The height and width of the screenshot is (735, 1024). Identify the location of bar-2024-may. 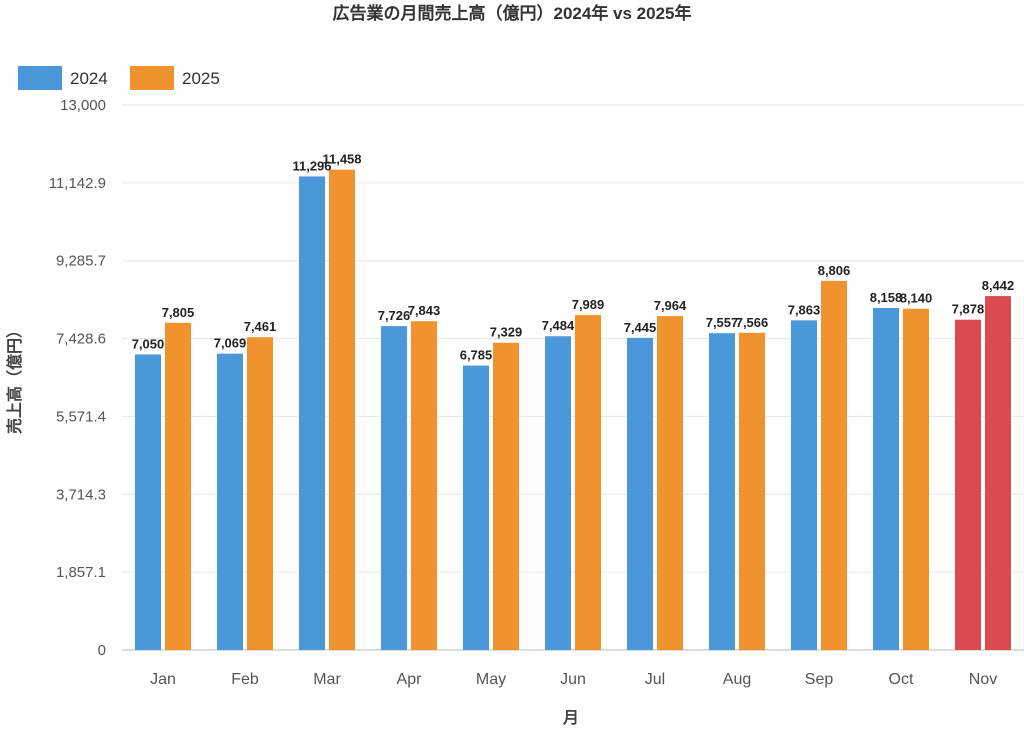
(476, 507).